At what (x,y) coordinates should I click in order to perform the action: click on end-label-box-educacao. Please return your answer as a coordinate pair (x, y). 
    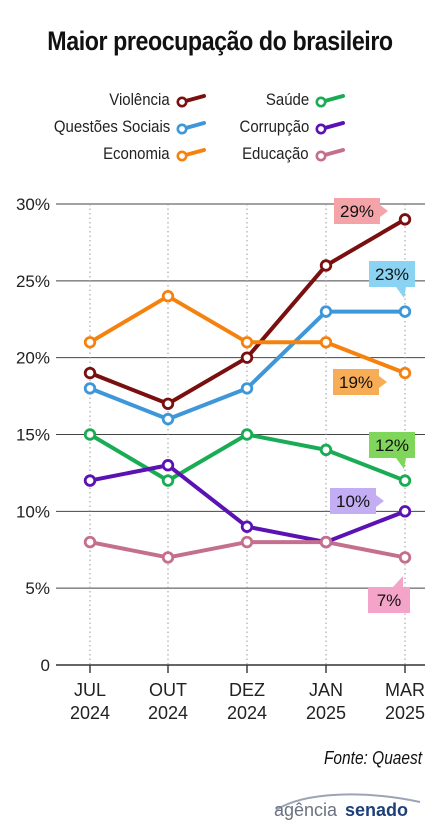
    Looking at the image, I should click on (389, 594).